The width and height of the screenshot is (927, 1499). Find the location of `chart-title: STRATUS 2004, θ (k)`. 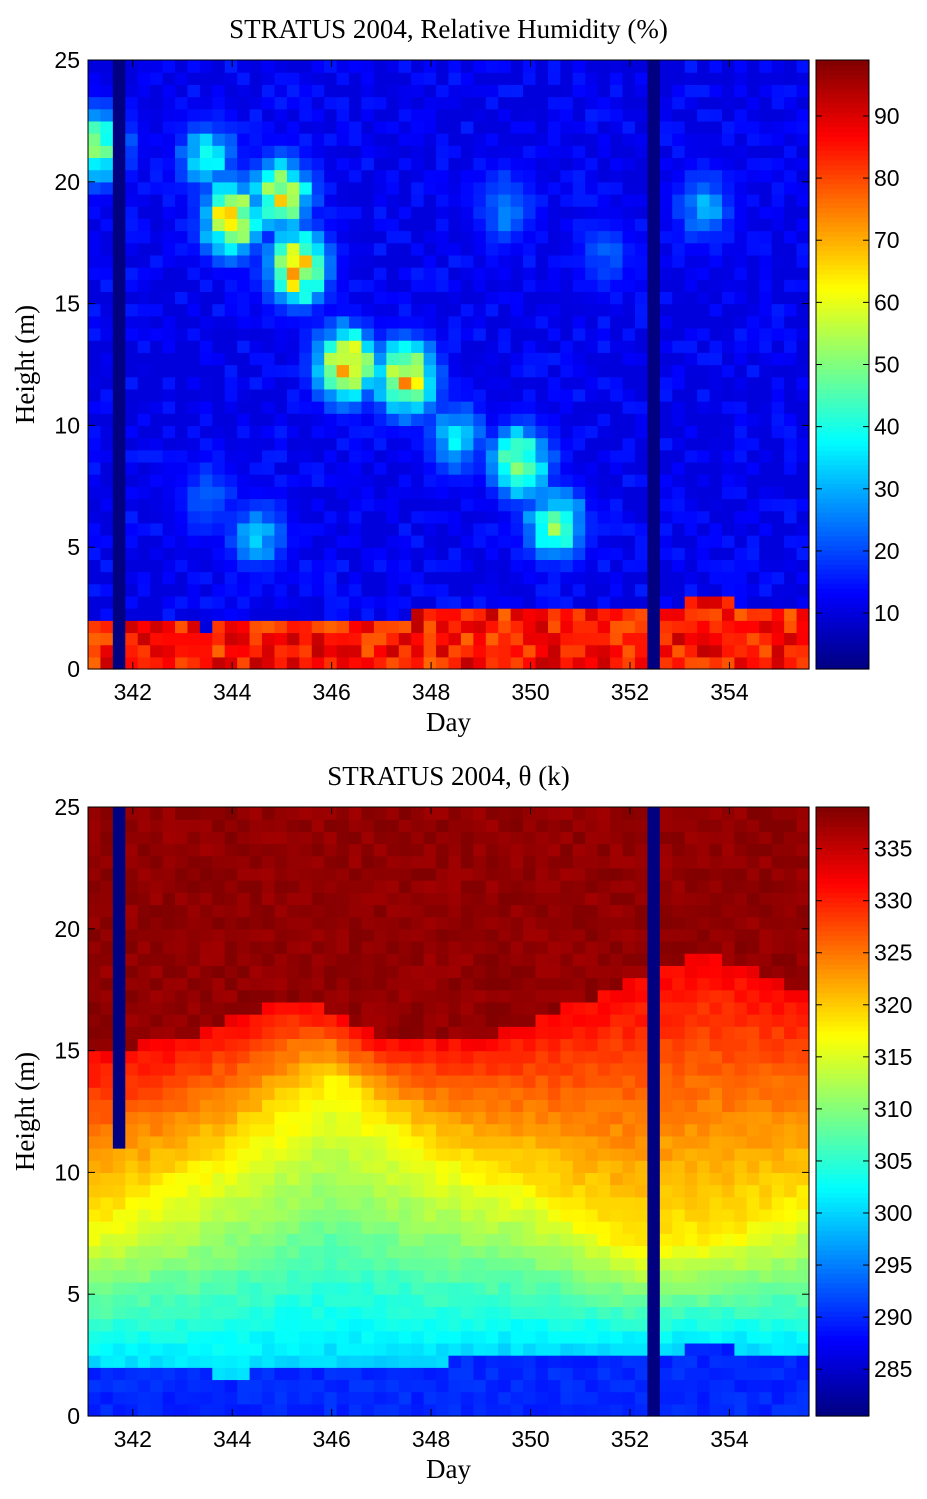

chart-title: STRATUS 2004, θ (k) is located at coordinates (448, 776).